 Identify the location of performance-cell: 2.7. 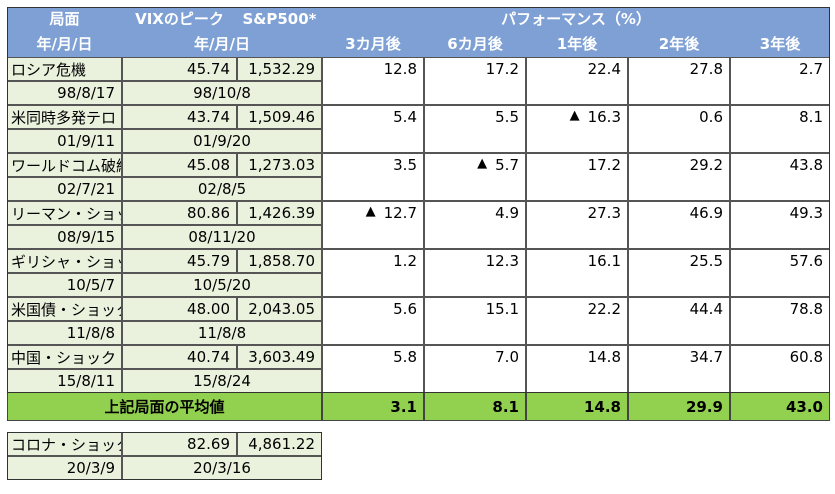
(780, 81).